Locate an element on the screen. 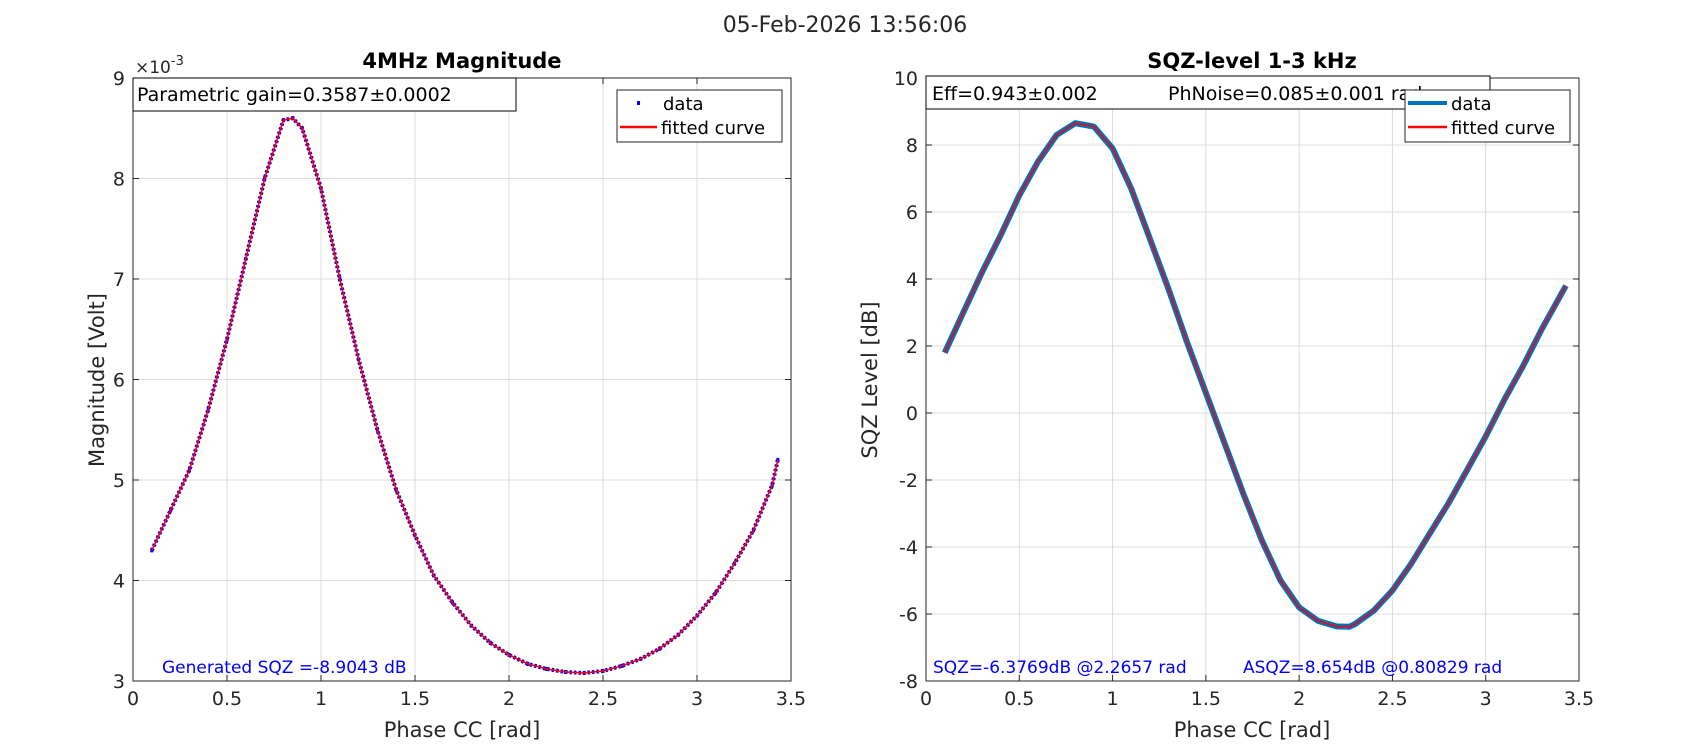  right-chart-x-tick-label: 1.5 is located at coordinates (1206, 699).